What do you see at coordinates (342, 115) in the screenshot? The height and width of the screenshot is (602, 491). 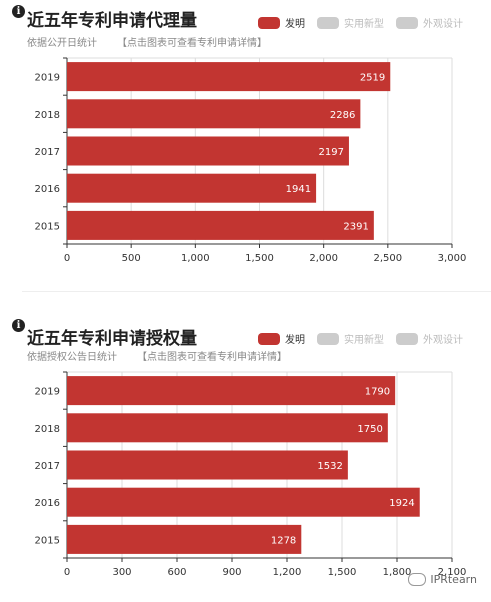 I see `data-label: 2286` at bounding box center [342, 115].